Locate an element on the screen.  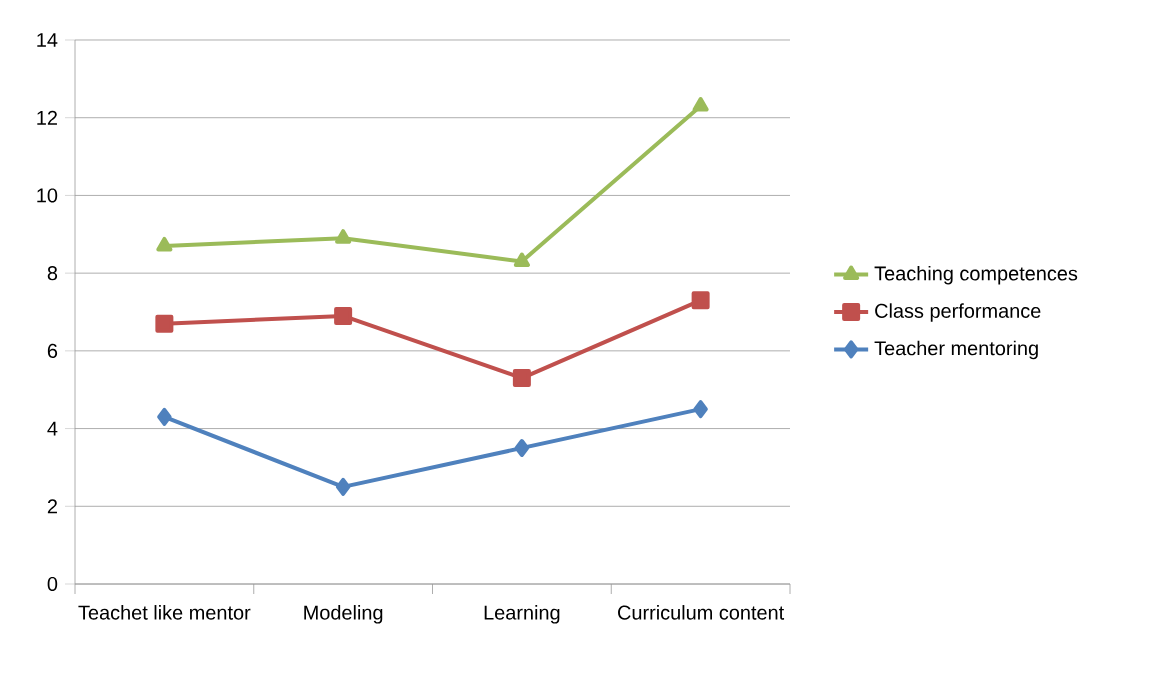
y-tick-label: 8 is located at coordinates (52, 273).